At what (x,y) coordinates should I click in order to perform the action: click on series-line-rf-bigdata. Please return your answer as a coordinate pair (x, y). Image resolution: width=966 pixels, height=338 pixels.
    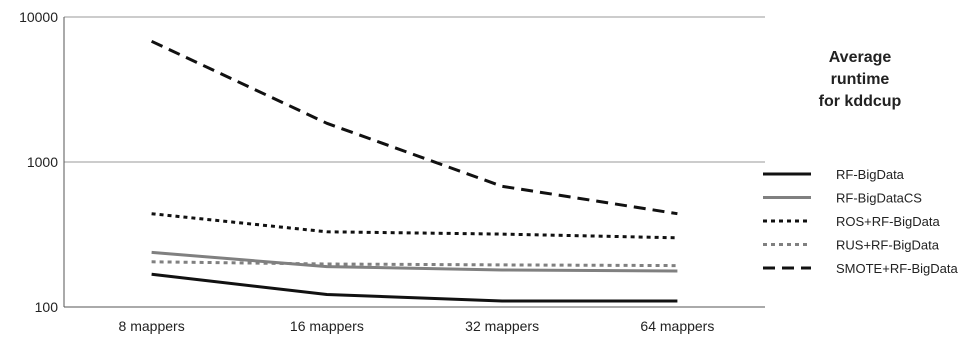
    Looking at the image, I should click on (414, 287).